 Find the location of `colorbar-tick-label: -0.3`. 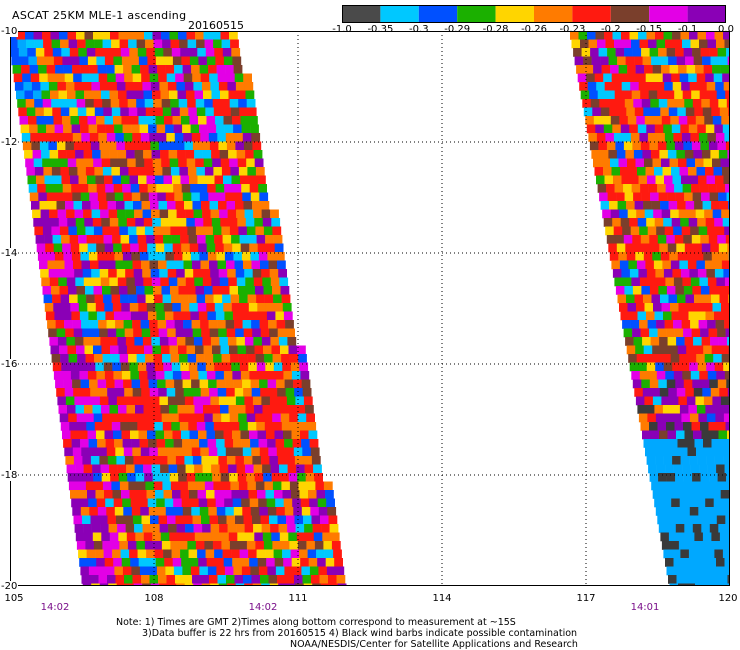

colorbar-tick-label: -0.3 is located at coordinates (419, 29).